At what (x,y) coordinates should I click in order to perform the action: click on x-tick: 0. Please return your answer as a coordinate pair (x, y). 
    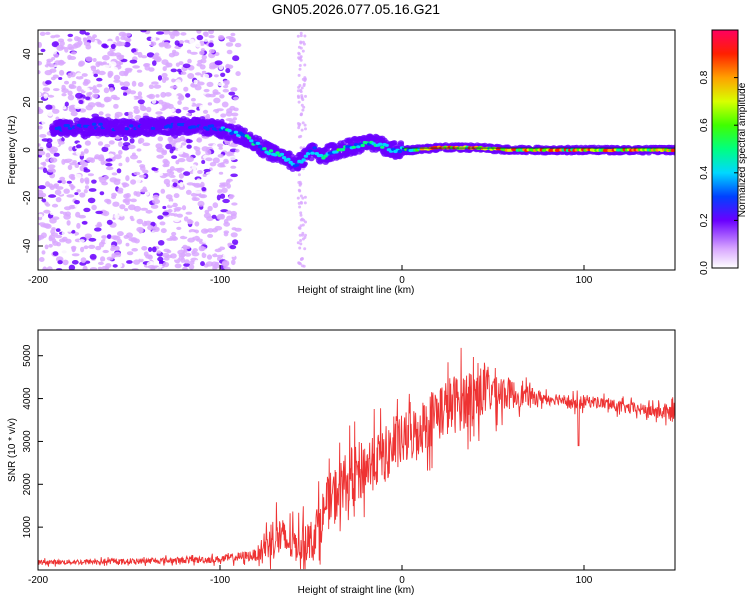
    Looking at the image, I should click on (402, 575).